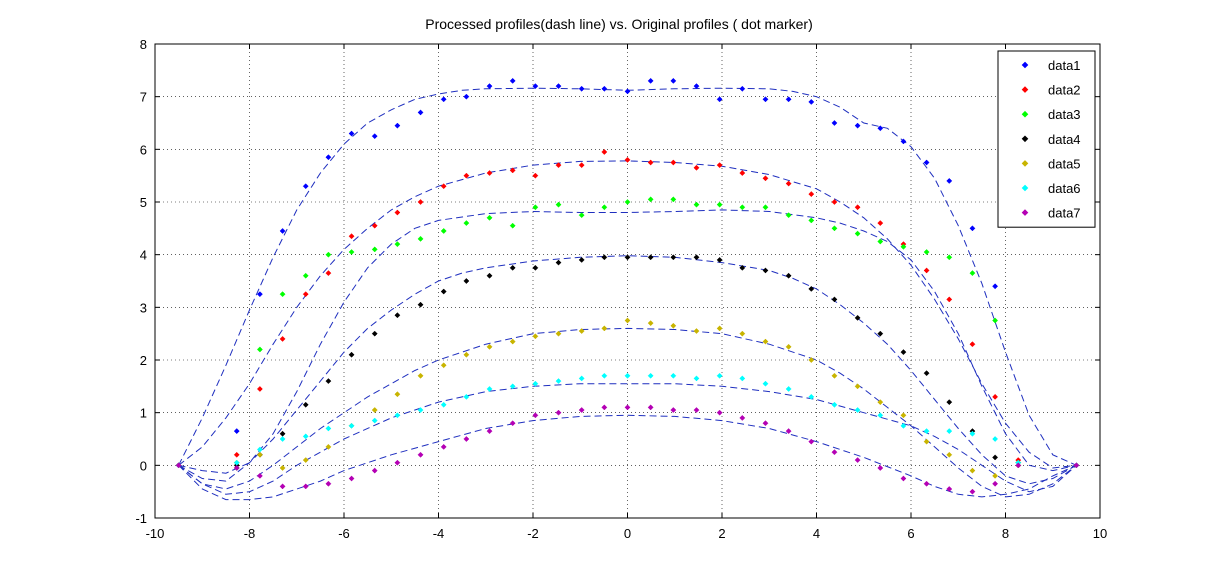  I want to click on legend-label: data4, so click(1064, 139).